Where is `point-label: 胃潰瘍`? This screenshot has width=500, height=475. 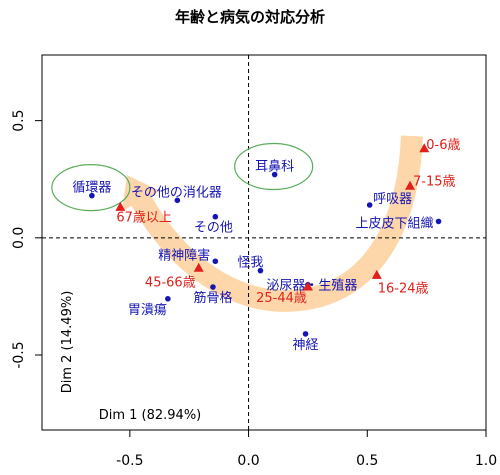
point-label: 胃潰瘍 is located at coordinates (147, 310).